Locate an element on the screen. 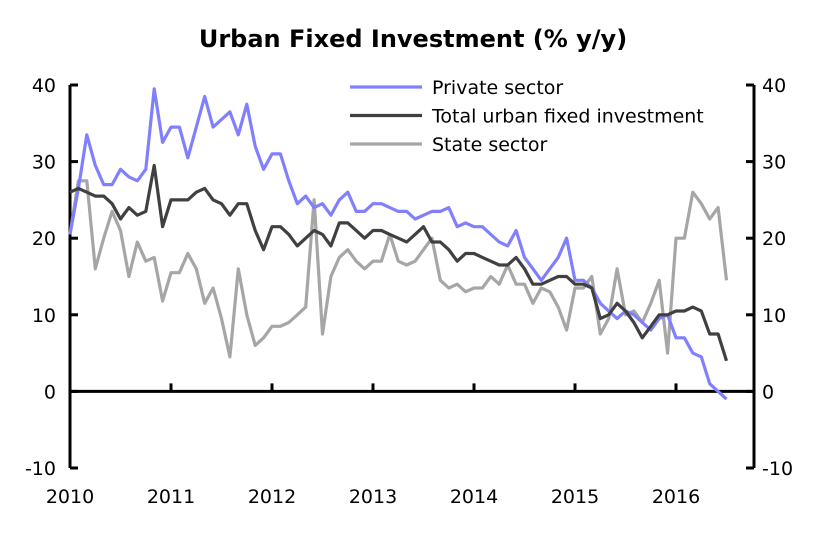 Image resolution: width=835 pixels, height=534 pixels. y-tick-label: -10 is located at coordinates (40, 469).